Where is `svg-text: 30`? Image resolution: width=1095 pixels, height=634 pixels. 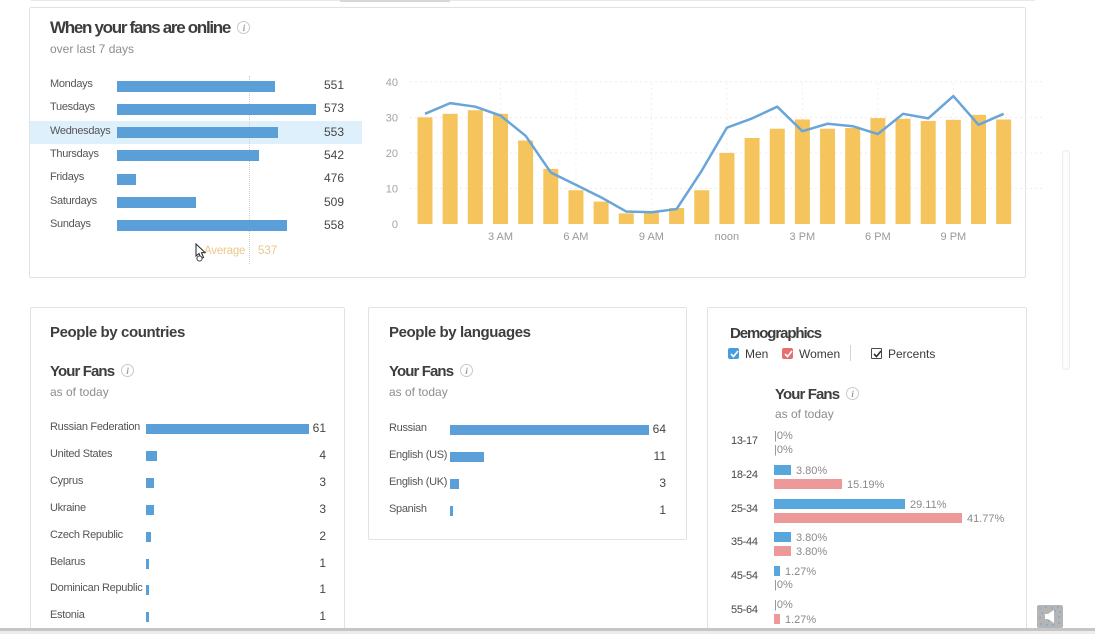 svg-text: 30 is located at coordinates (392, 118).